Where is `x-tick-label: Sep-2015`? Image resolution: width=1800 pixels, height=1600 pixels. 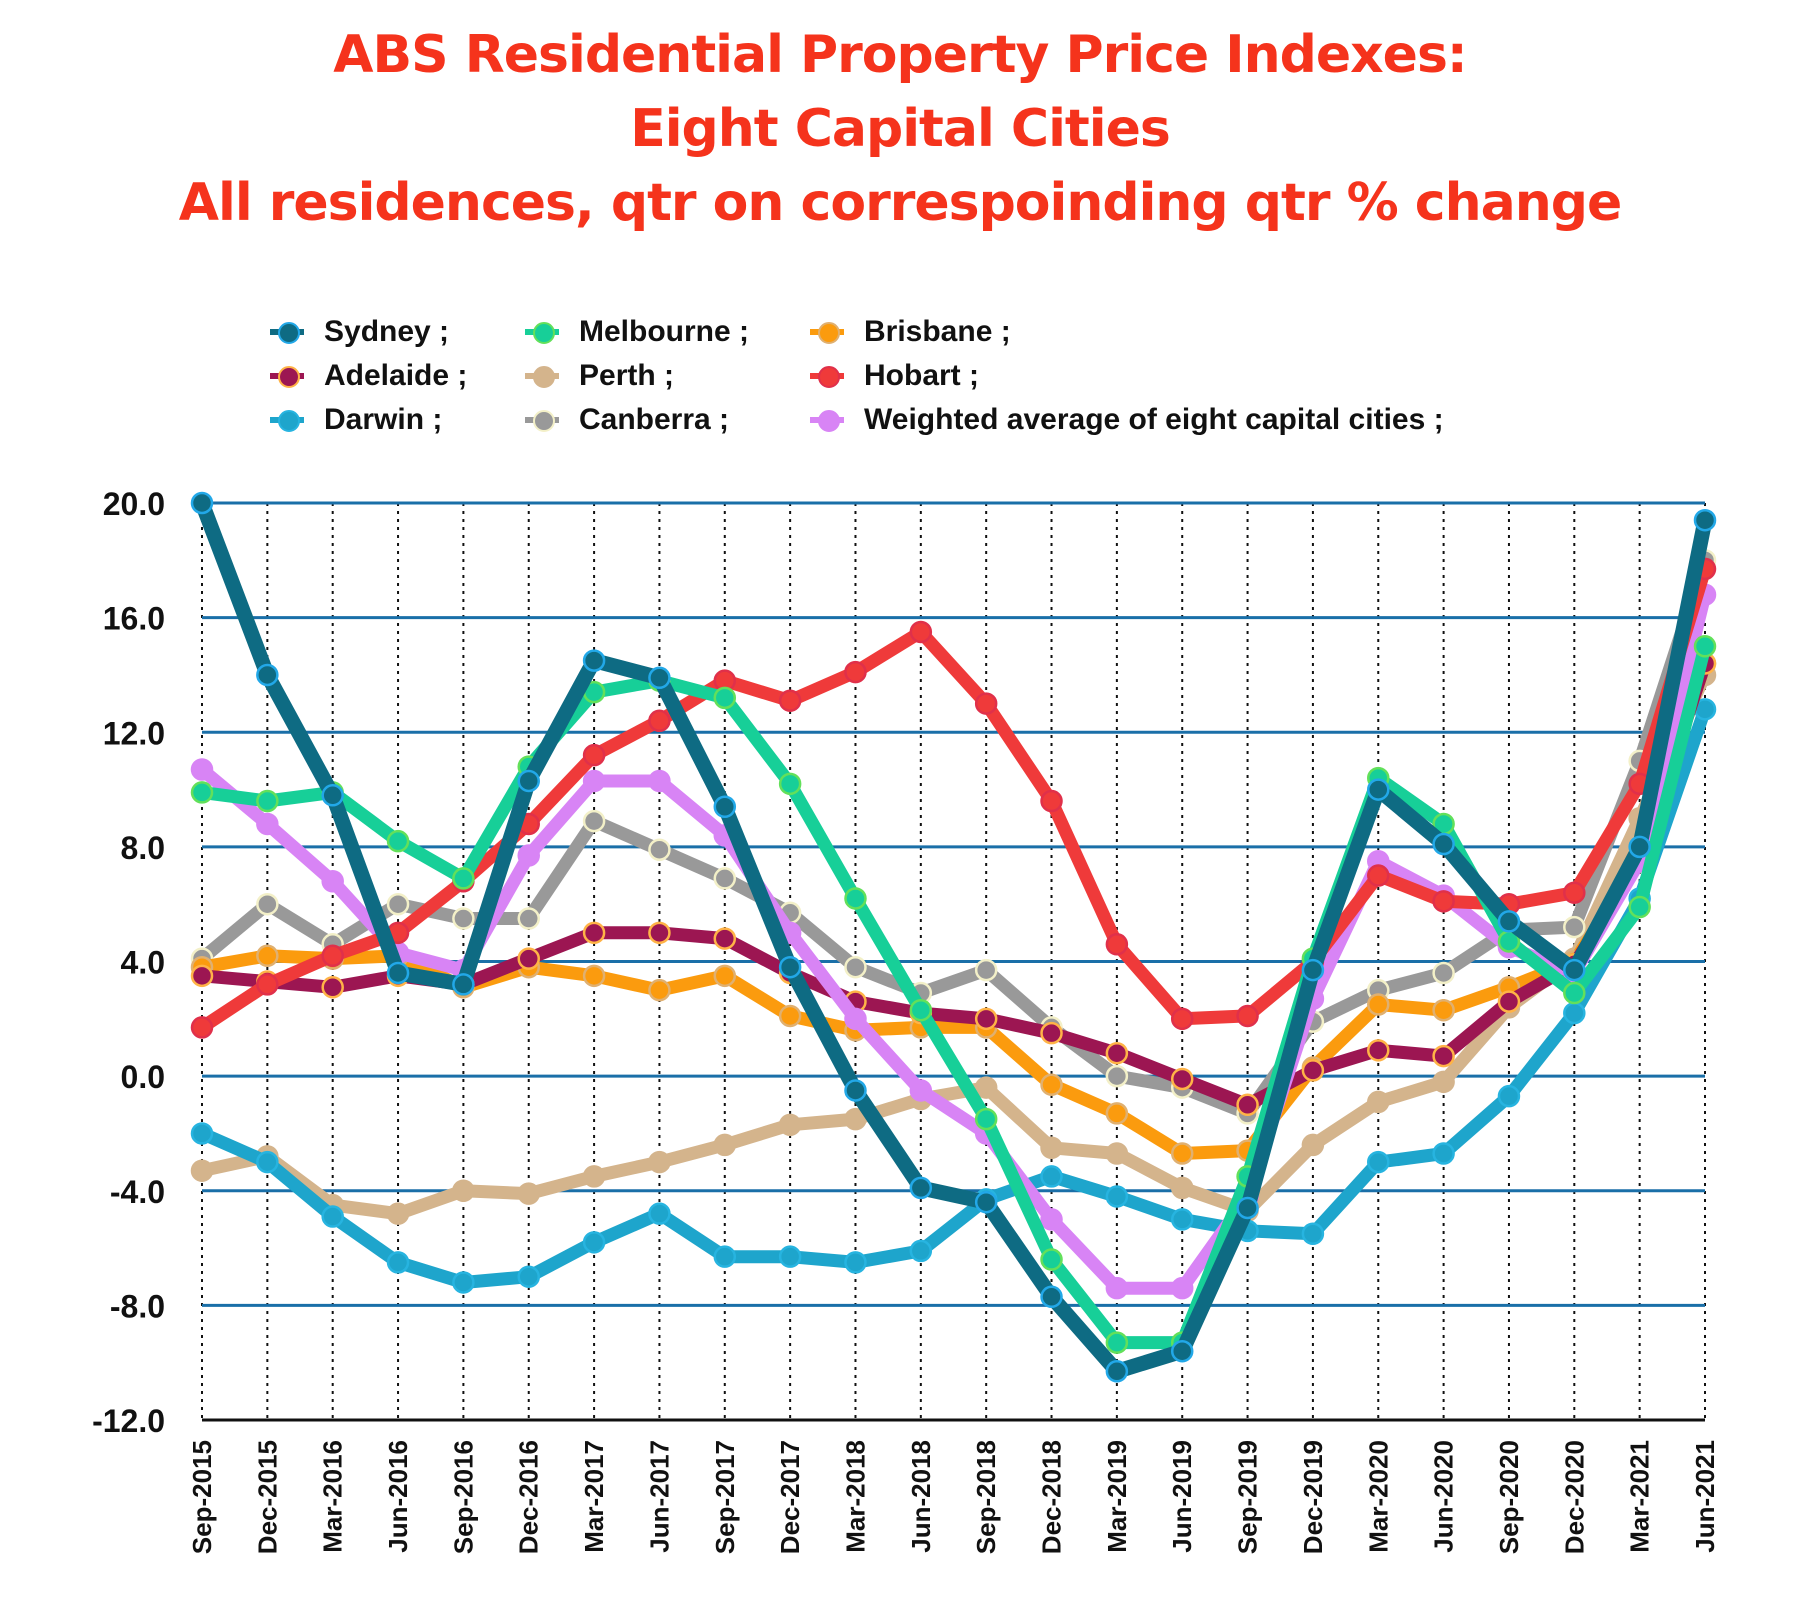 x-tick-label: Sep-2015 is located at coordinates (202, 1497).